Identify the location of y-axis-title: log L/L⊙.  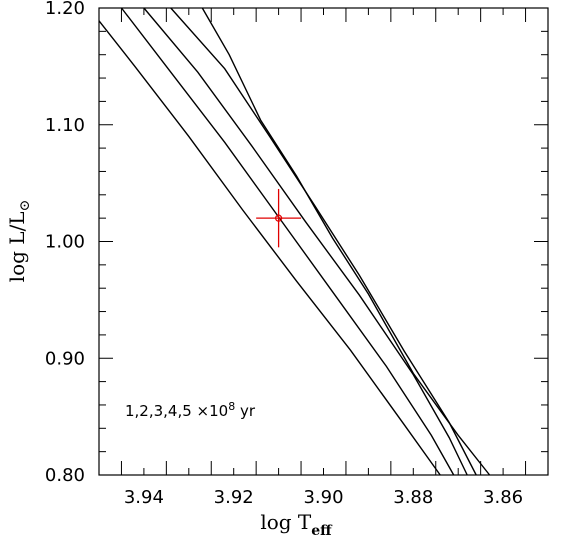
(19, 241).